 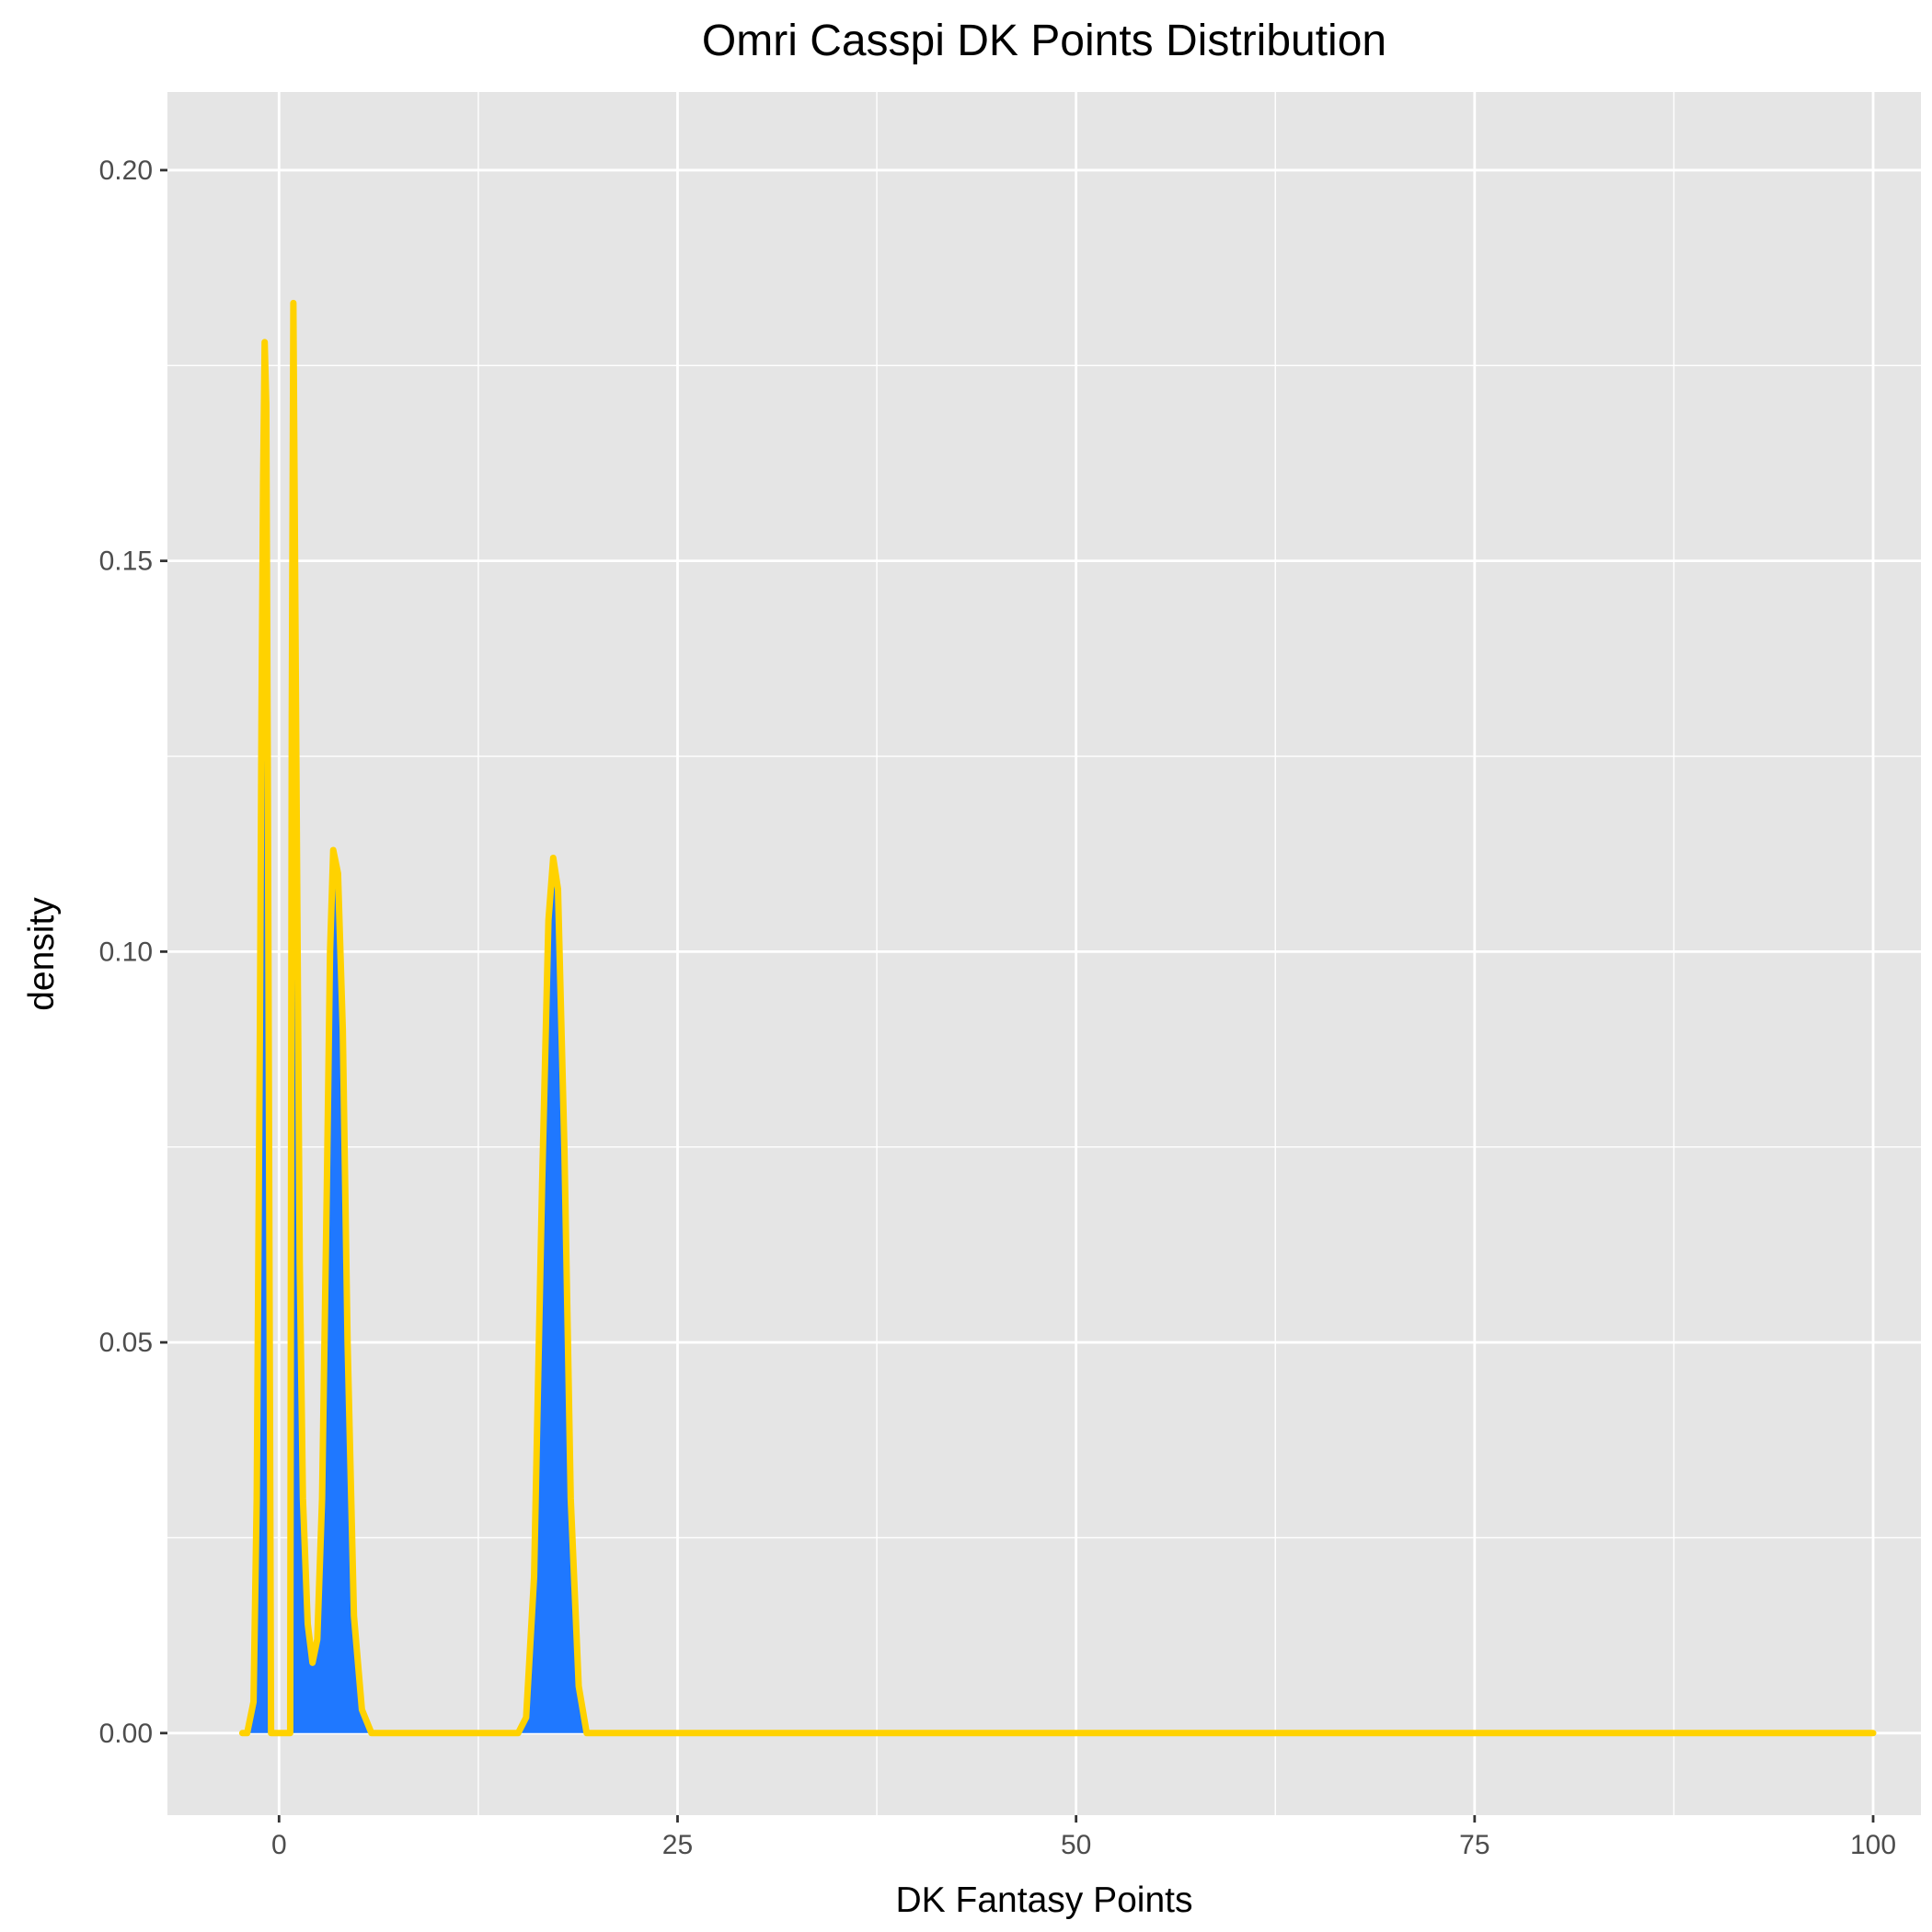 I want to click on x-tick-label: 50, so click(x=1076, y=1845).